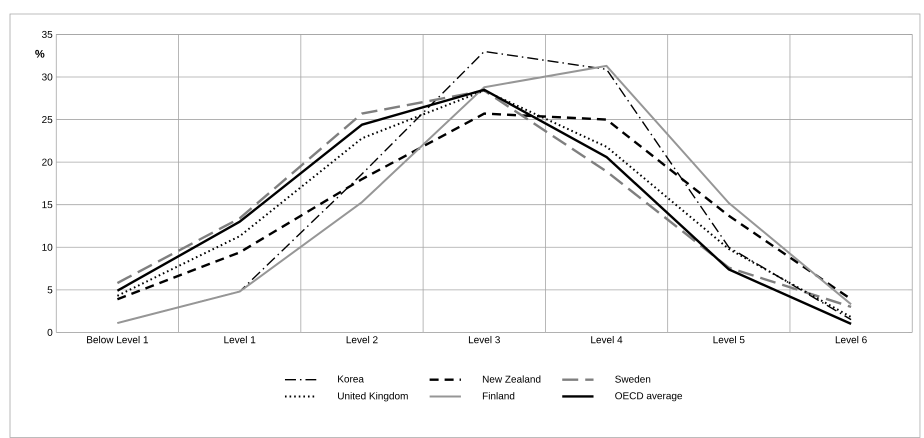  What do you see at coordinates (47, 120) in the screenshot?
I see `y-tick-label: 25` at bounding box center [47, 120].